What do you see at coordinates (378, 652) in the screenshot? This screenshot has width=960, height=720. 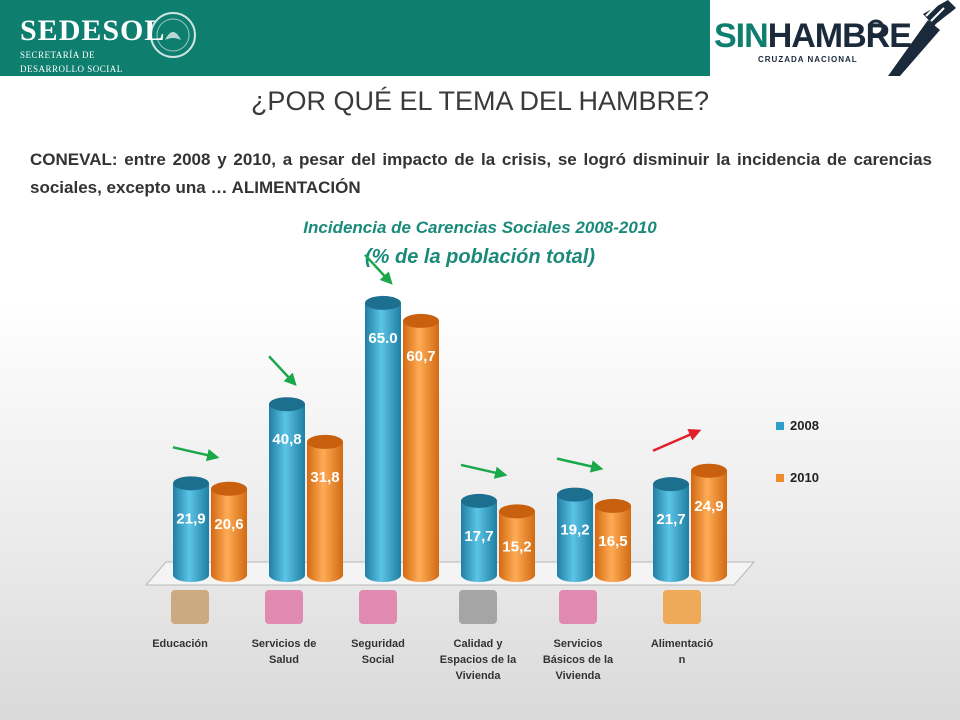 I see `category-label-seguridad-social: Seguridad Social` at bounding box center [378, 652].